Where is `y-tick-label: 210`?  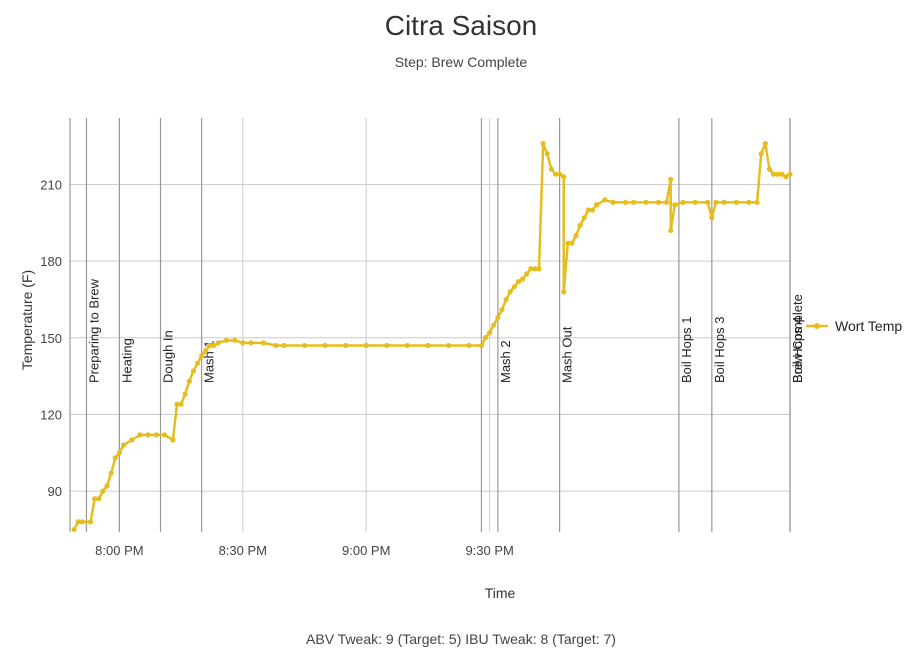 y-tick-label: 210 is located at coordinates (51, 184).